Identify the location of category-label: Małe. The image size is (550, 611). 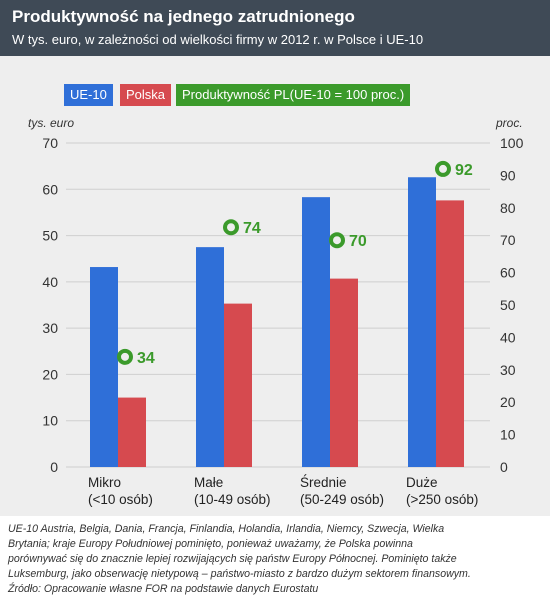
(208, 482).